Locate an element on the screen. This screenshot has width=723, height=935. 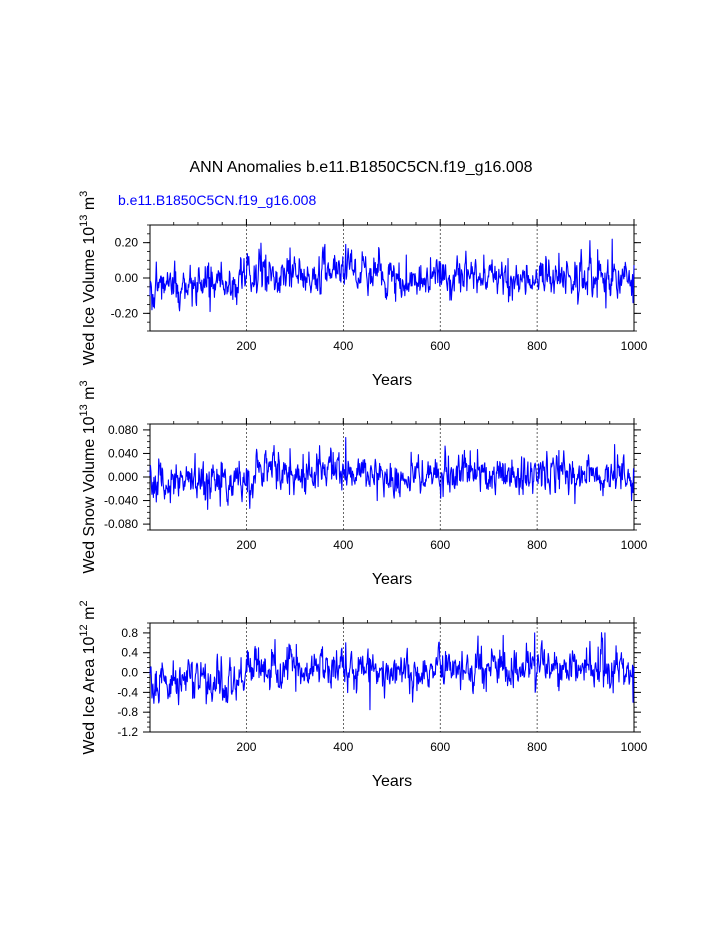
y-axis-label: Wed Ice Volume 1013 m3 is located at coordinates (88, 278).